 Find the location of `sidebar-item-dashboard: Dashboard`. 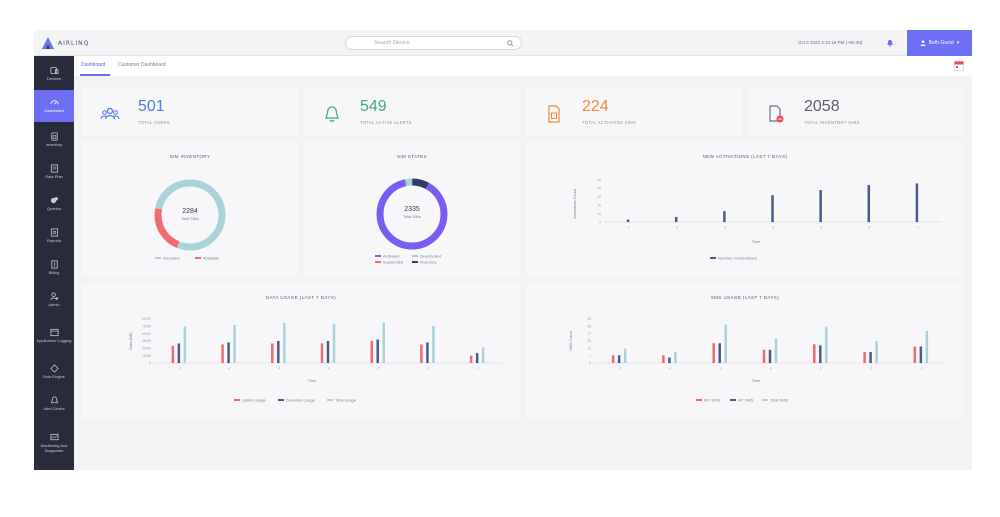

sidebar-item-dashboard: Dashboard is located at coordinates (54, 106).